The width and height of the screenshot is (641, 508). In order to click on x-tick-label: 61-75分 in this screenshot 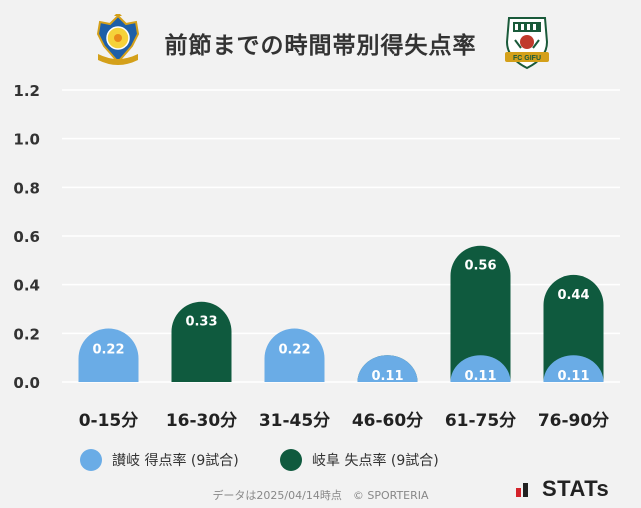, I will do `click(480, 421)`.